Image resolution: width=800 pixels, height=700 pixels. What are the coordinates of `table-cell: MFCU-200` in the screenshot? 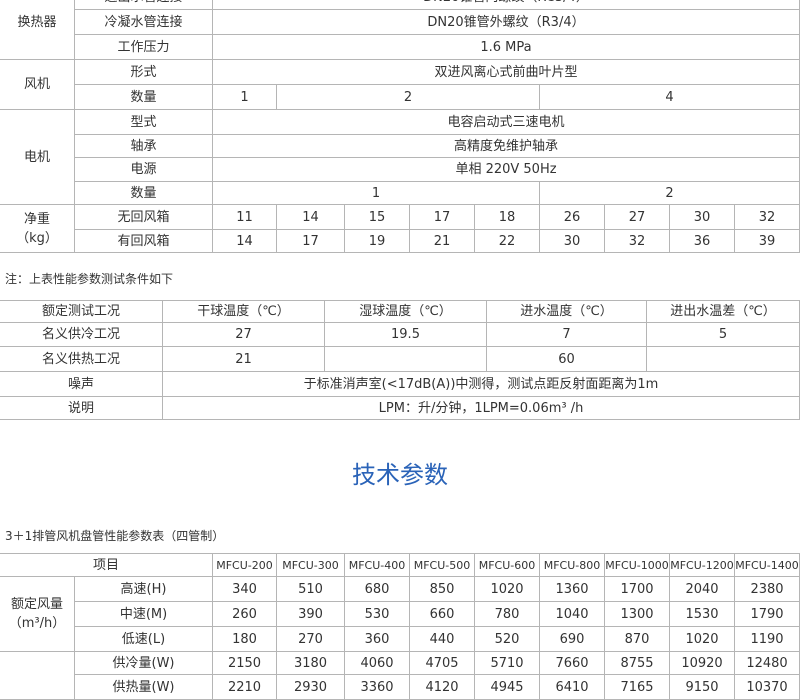 It's located at (245, 565).